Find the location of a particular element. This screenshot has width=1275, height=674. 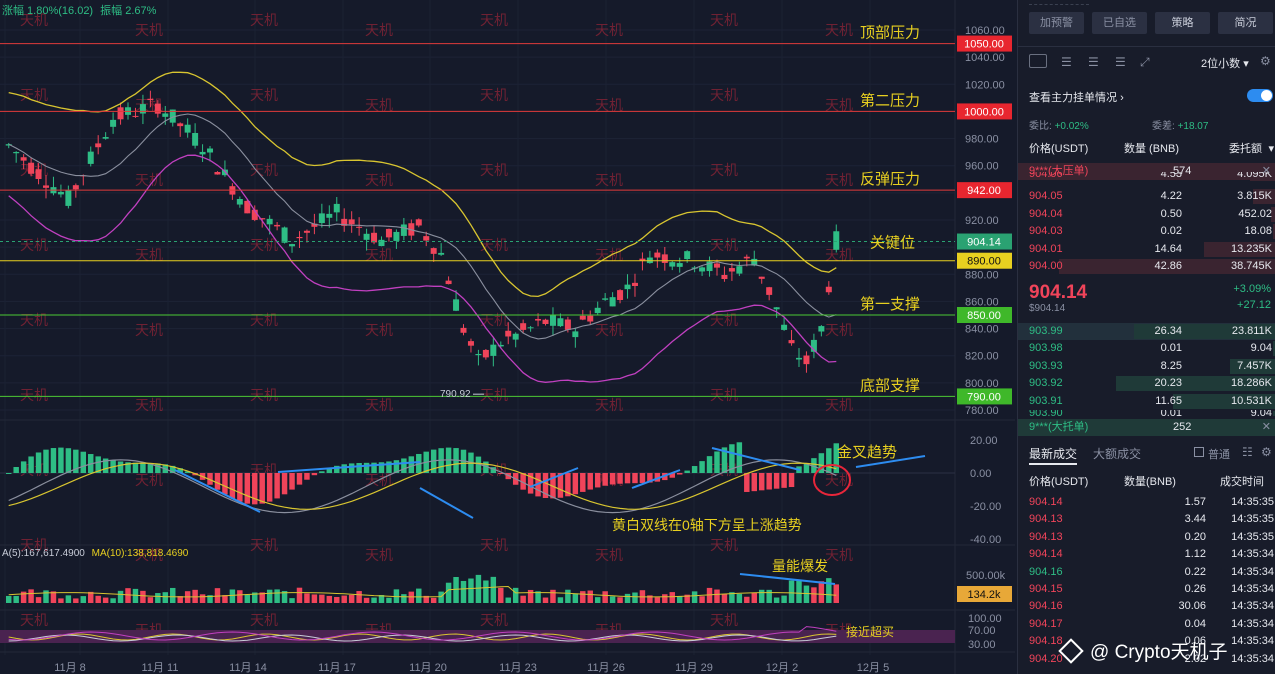

tab-latest-trades: 最新成交 is located at coordinates (1053, 454).